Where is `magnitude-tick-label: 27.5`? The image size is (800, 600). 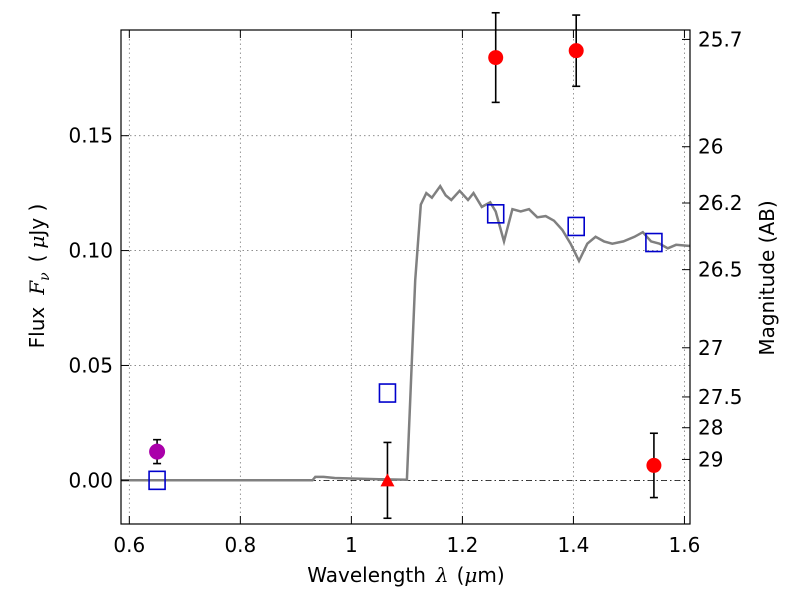 magnitude-tick-label: 27.5 is located at coordinates (720, 397).